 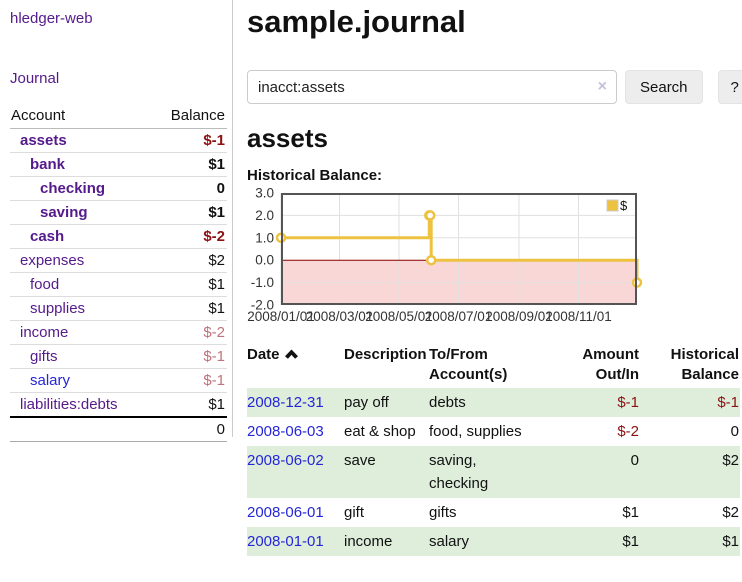 I want to click on accounts-header-balance: Balance, so click(x=189, y=117).